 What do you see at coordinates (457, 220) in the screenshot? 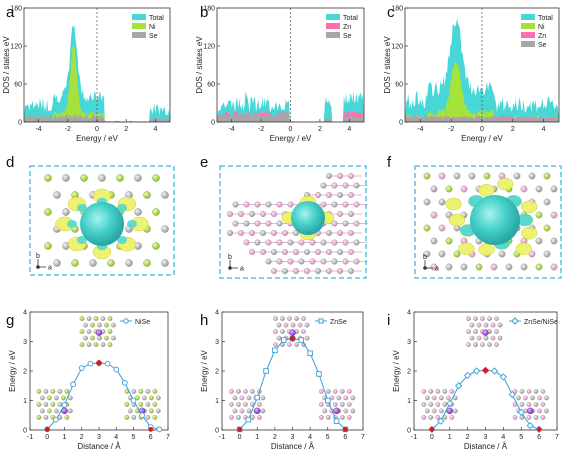
I see `charge-lobe-yellow` at bounding box center [457, 220].